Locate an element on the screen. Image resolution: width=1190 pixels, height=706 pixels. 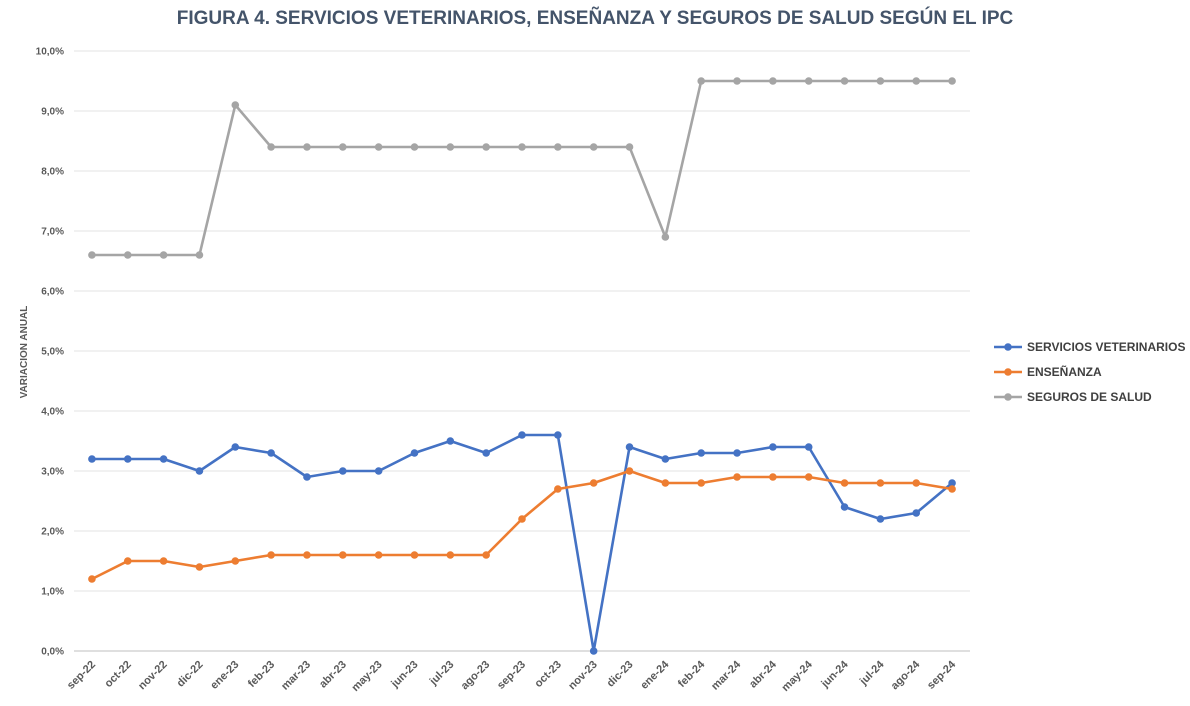
y-tick-label: 8,0% is located at coordinates (52, 172).